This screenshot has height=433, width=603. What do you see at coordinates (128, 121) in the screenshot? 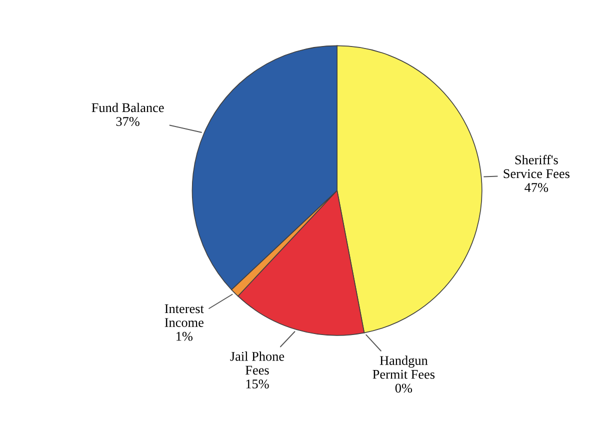
I see `data-label: 37%` at bounding box center [128, 121].